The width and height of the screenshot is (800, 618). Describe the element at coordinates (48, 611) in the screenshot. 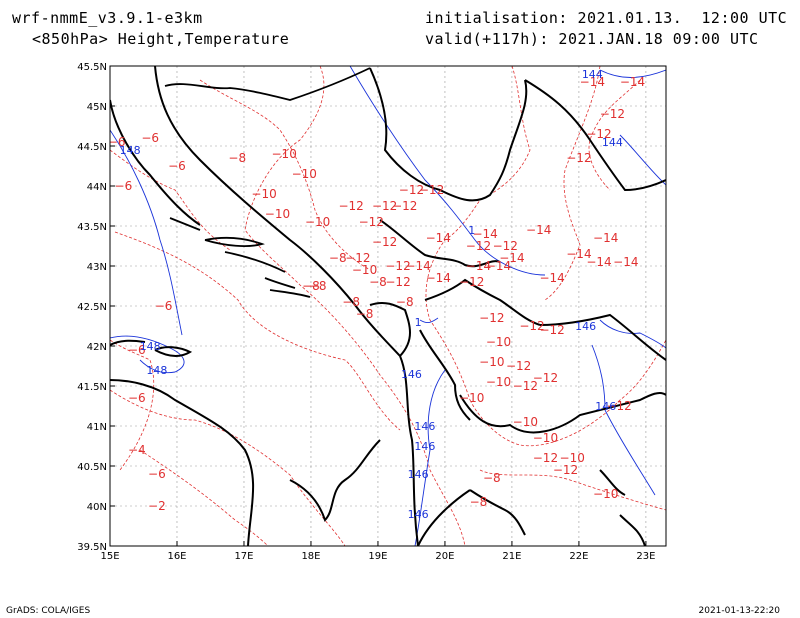

I see `footer-credit: GrADS: COLA/IGES` at that location.